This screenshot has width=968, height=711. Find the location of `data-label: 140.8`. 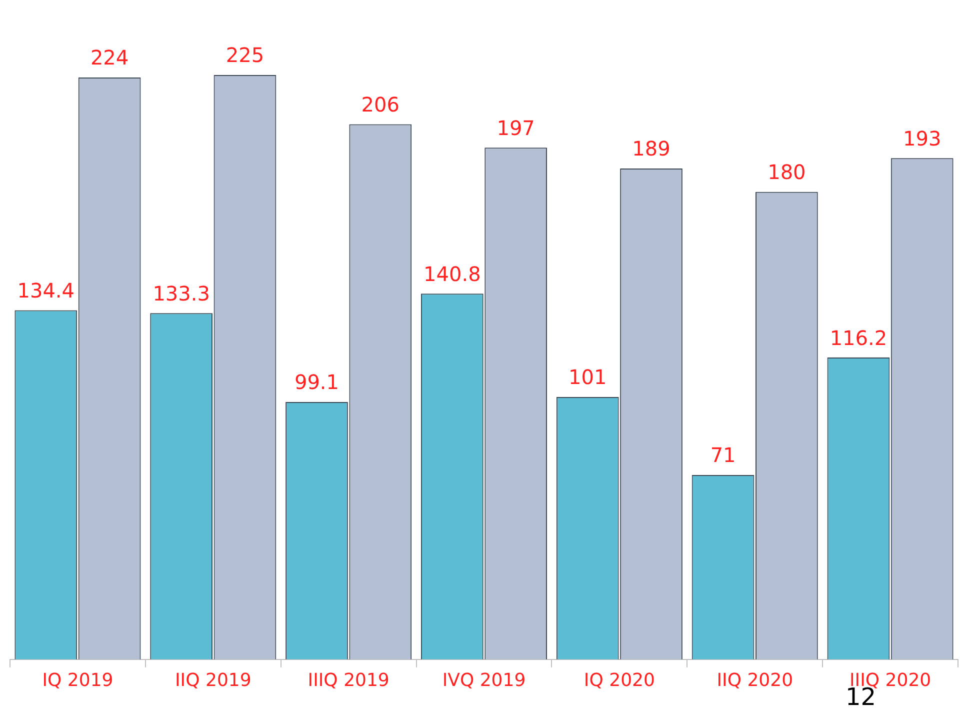

data-label: 140.8 is located at coordinates (452, 274).